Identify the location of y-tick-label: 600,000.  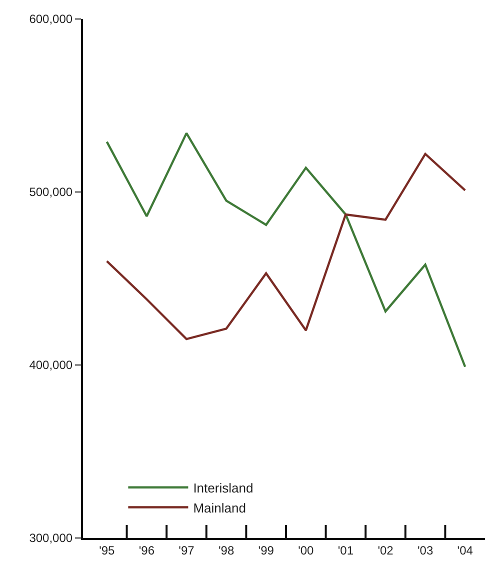
(51, 19).